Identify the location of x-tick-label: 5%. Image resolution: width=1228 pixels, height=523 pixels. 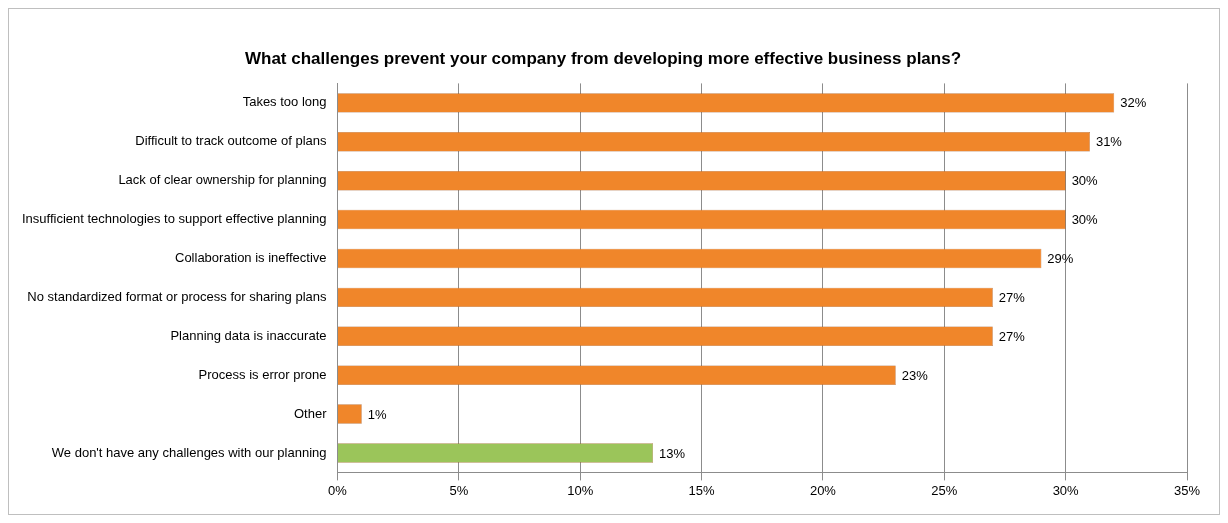
(459, 490).